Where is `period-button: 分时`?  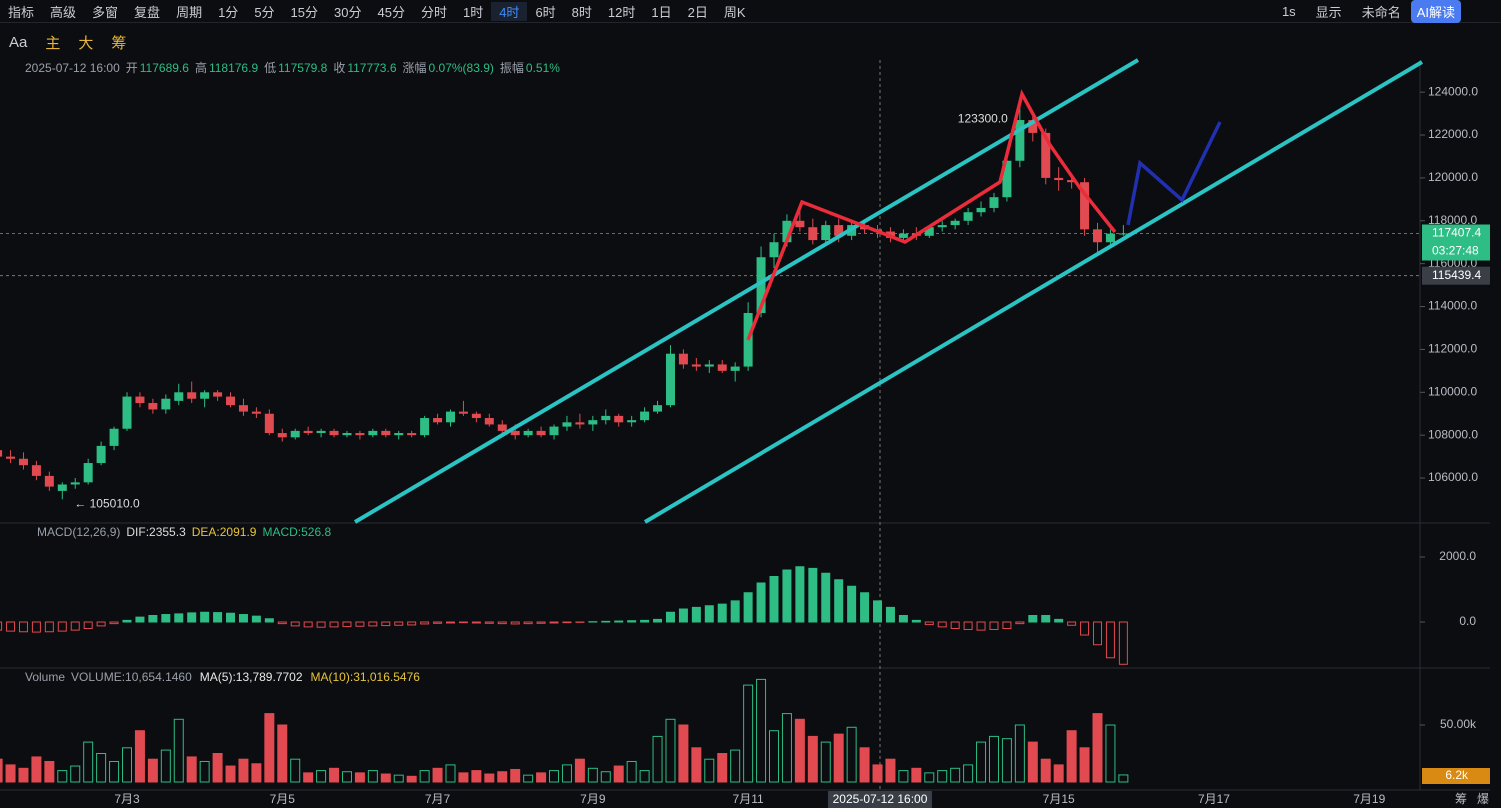
period-button: 分时 is located at coordinates (433, 12).